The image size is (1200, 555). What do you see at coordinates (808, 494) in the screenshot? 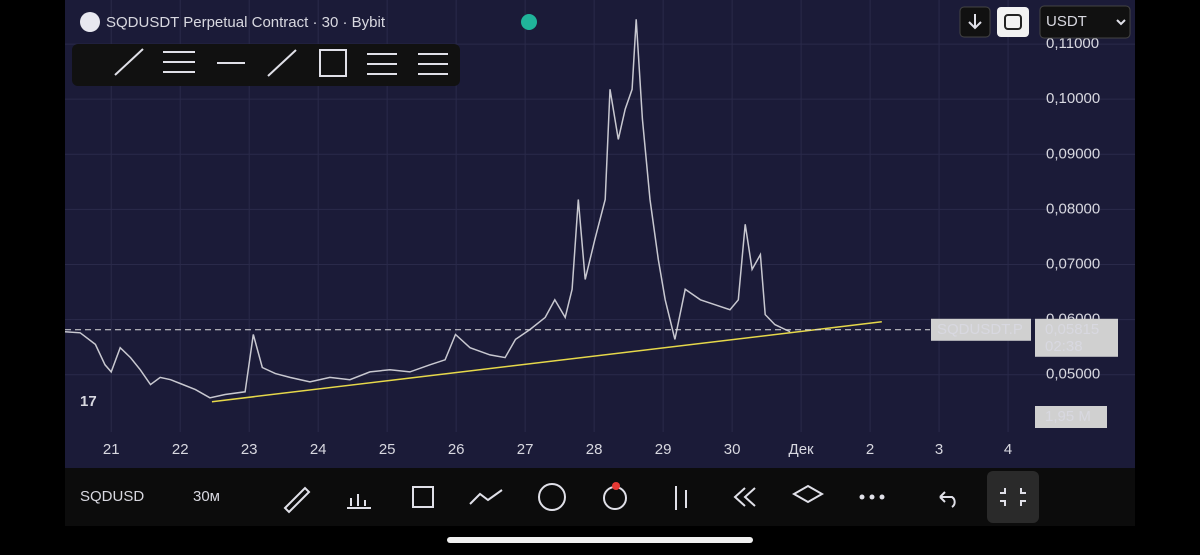
I see `layers-btn` at bounding box center [808, 494].